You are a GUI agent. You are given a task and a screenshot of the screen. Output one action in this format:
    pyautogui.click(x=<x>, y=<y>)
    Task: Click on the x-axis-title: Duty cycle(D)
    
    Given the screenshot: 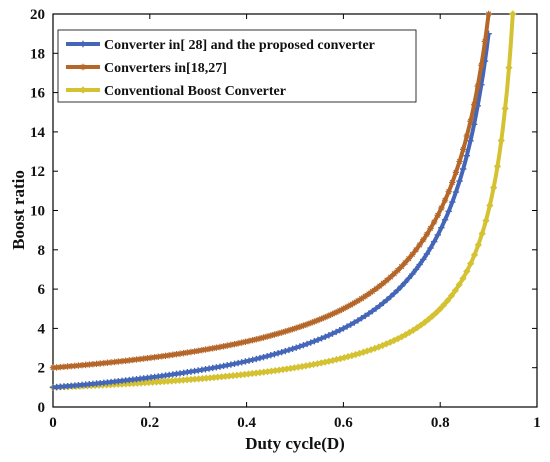 What is the action you would take?
    pyautogui.click(x=295, y=443)
    